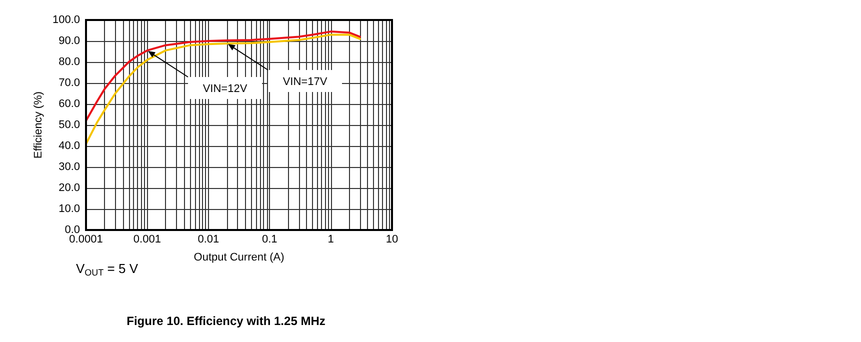  I want to click on y-tick-label: 20.0, so click(69, 188).